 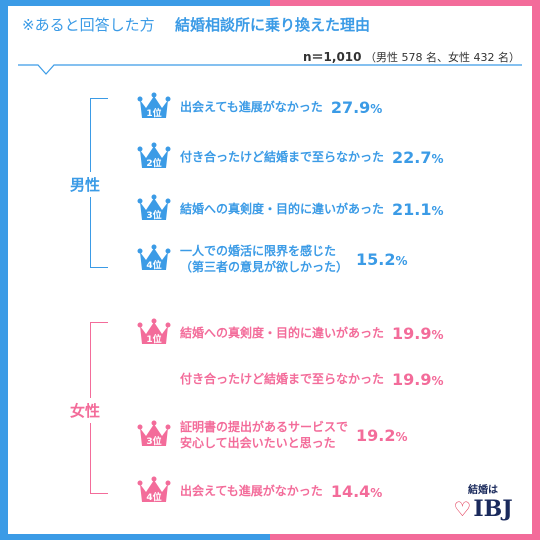 I want to click on female-rank-row: 4位 出会えても進展がなかった 14.4%, so click(x=259, y=491).